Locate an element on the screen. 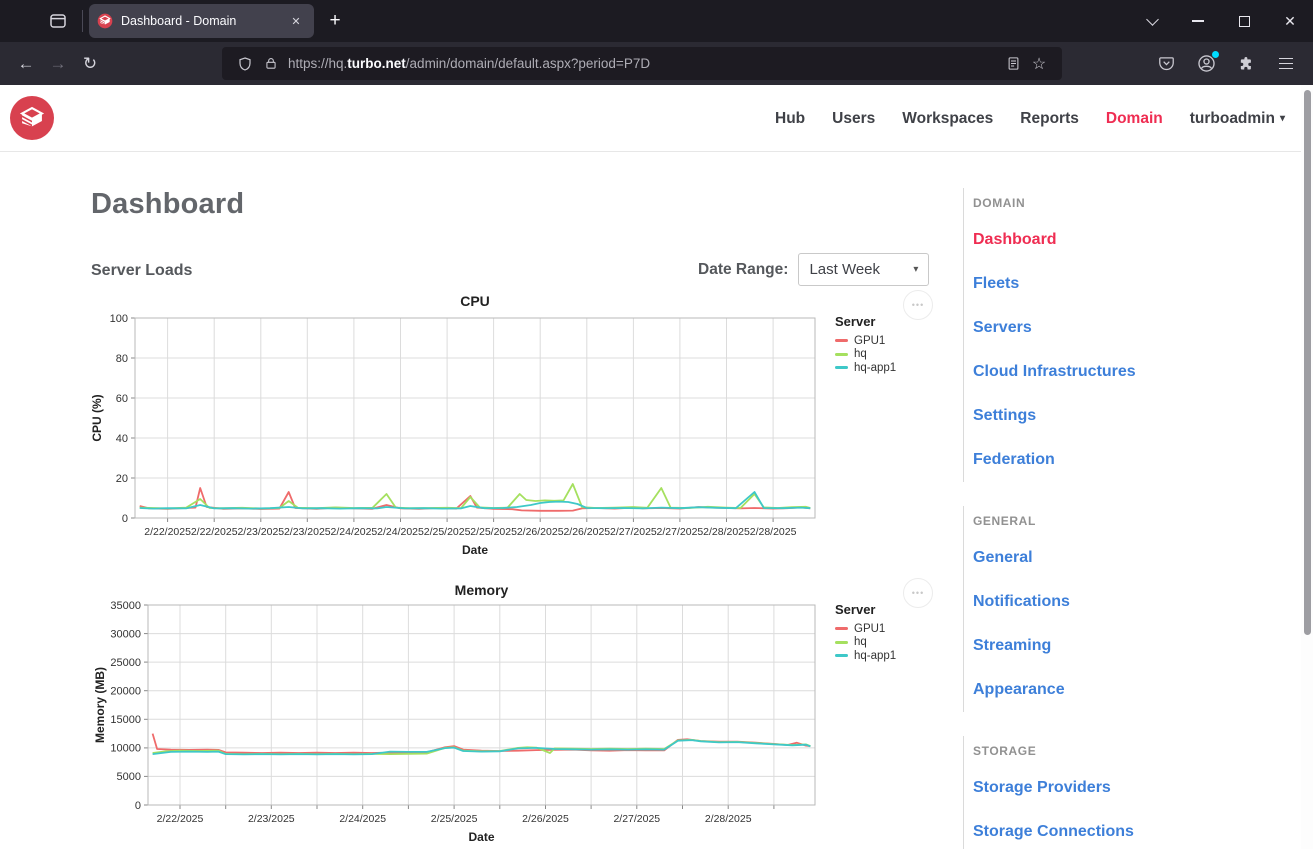  svg-text: 100 is located at coordinates (119, 319).